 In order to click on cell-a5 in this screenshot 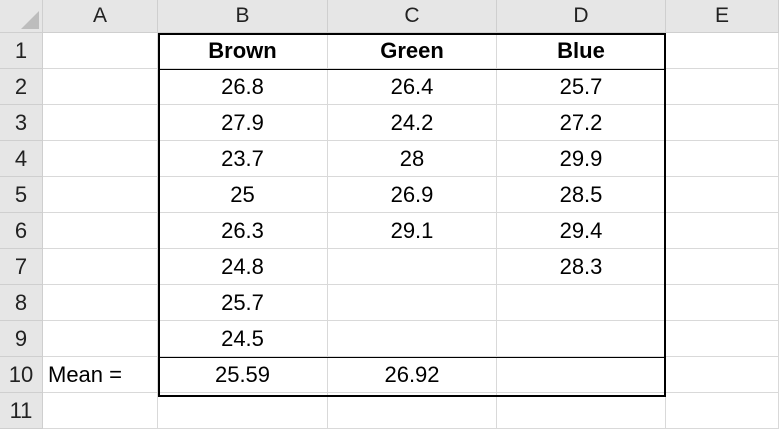, I will do `click(100, 195)`.